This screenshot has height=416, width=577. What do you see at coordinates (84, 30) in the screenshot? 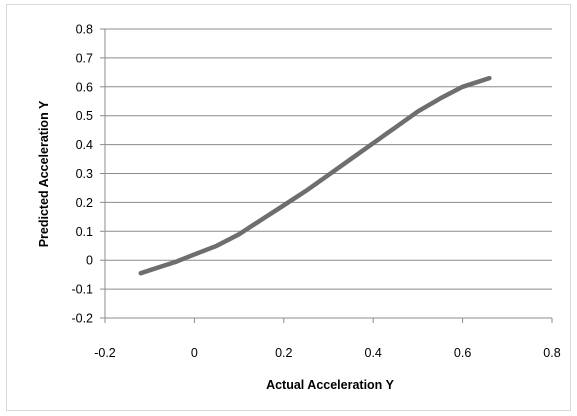
I see `y-tick-label: 0.8` at bounding box center [84, 30].